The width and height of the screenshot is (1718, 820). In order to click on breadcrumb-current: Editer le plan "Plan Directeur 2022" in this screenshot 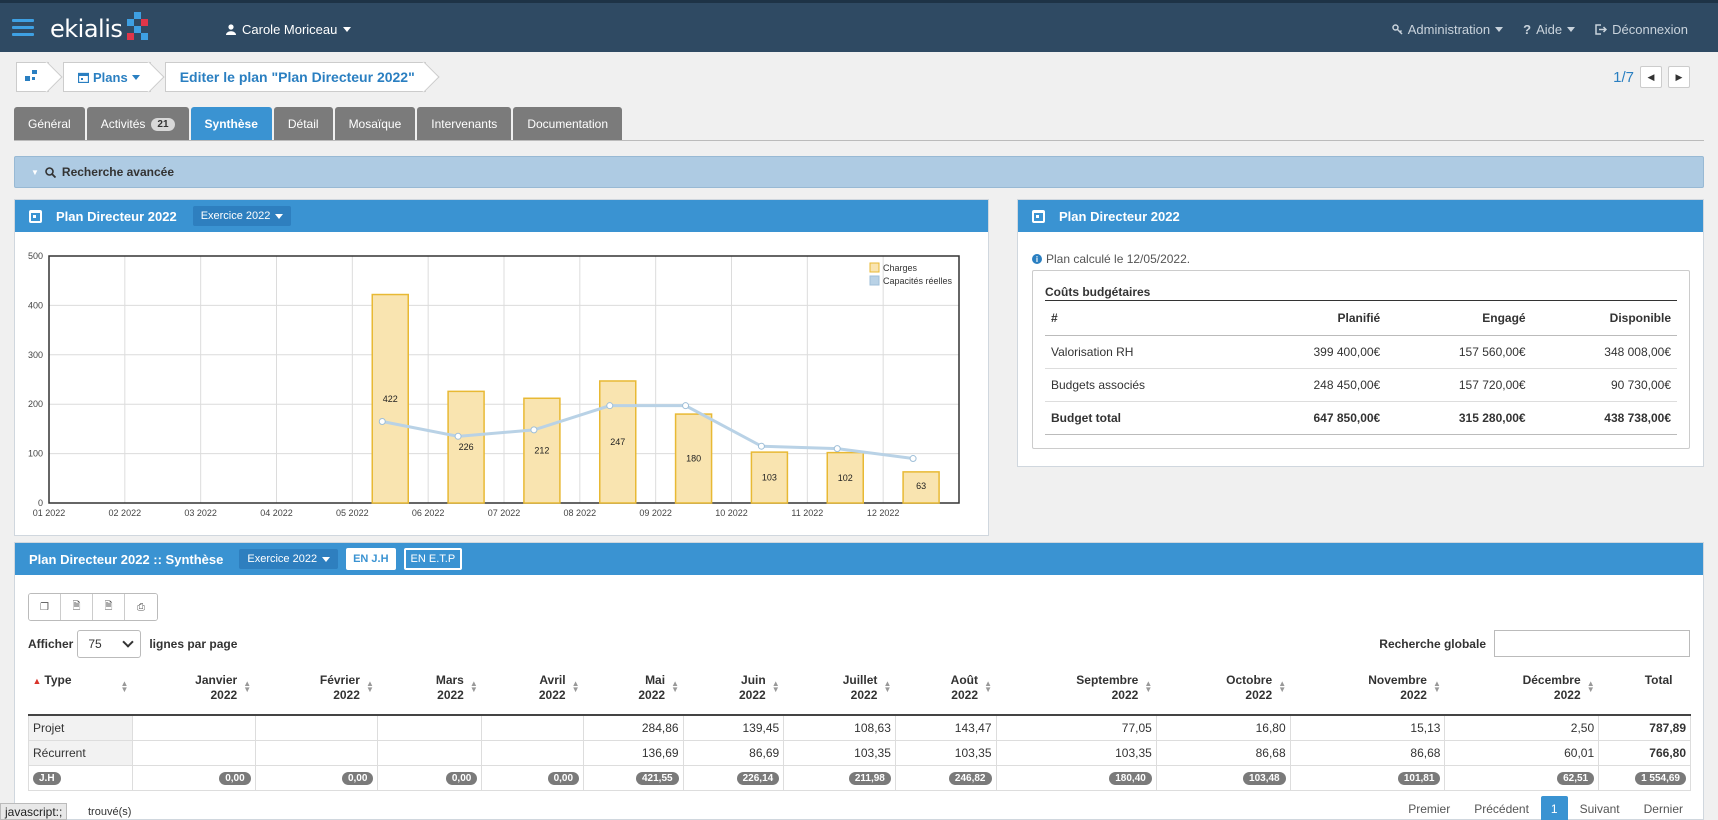, I will do `click(295, 77)`.